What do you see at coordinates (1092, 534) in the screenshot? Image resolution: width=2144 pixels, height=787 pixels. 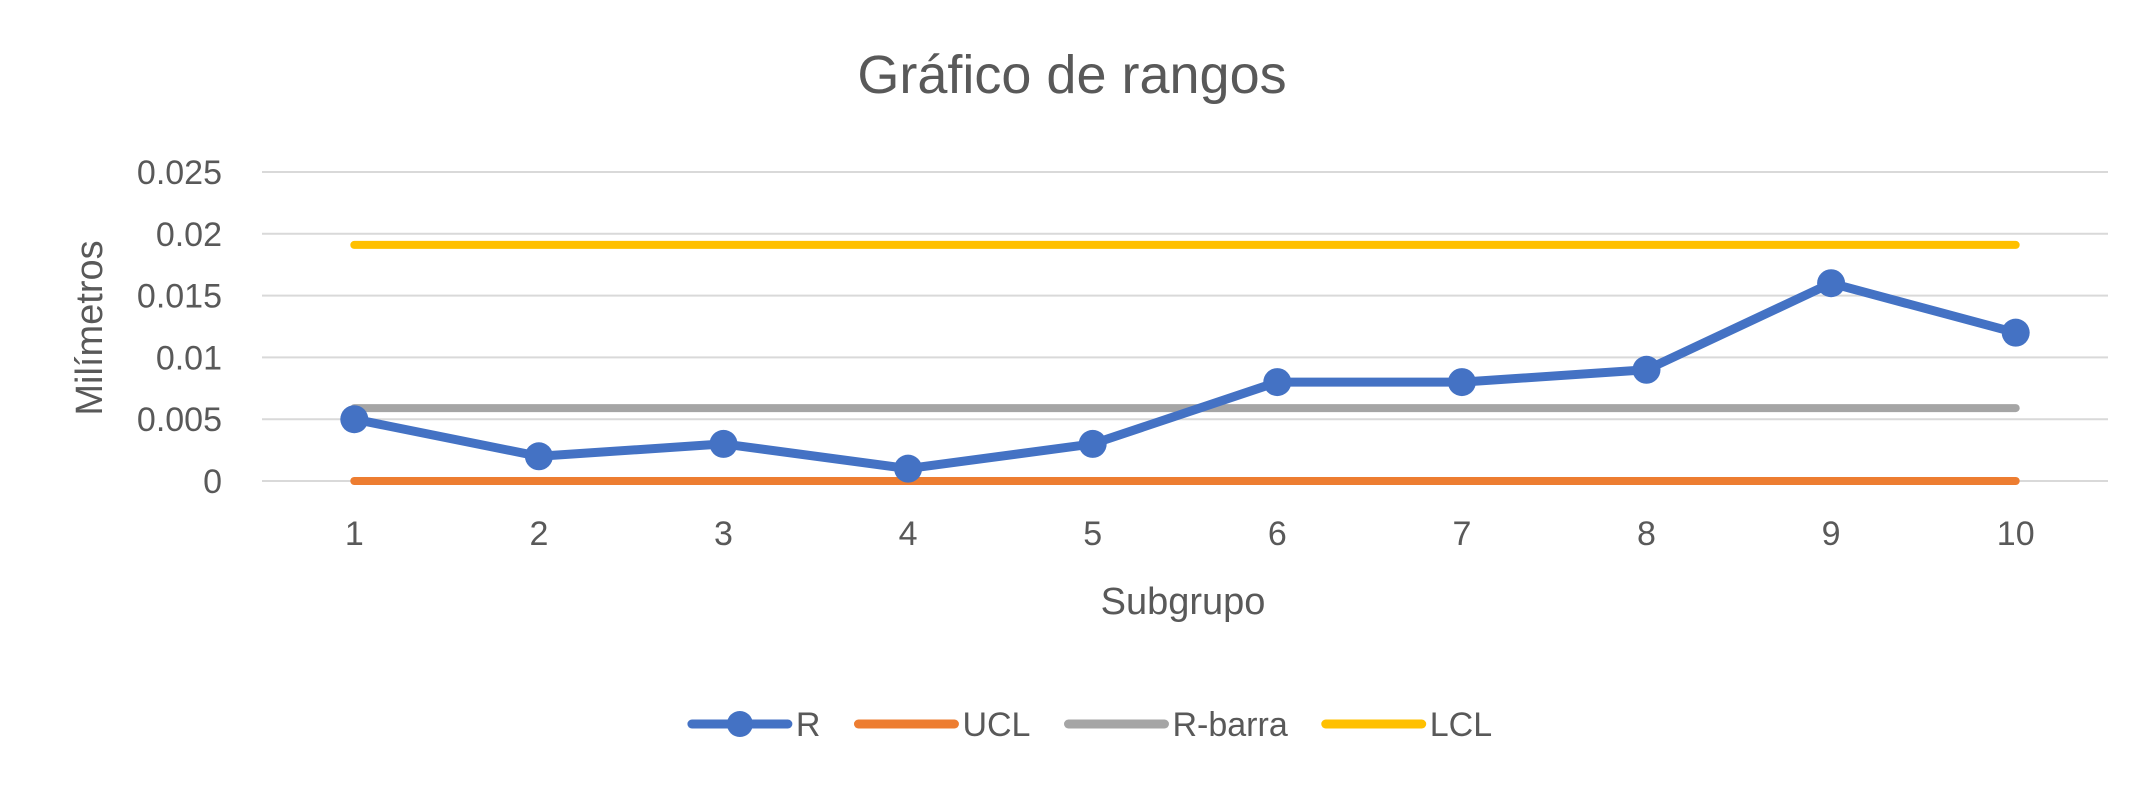 I see `x-tick-label: 5` at bounding box center [1092, 534].